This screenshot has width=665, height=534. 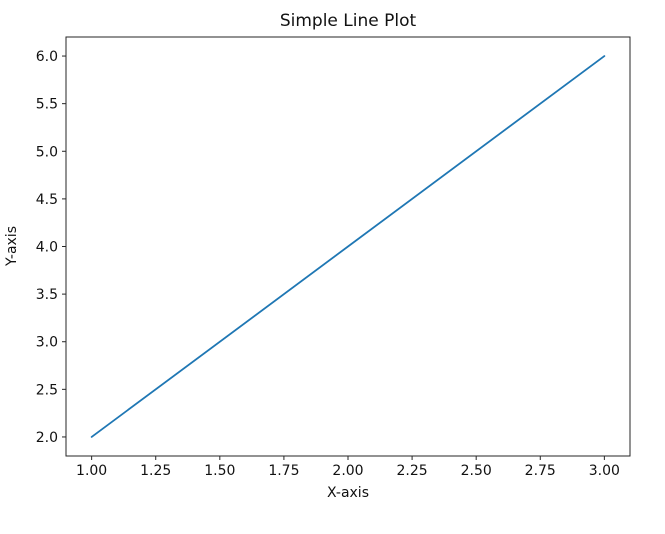 What do you see at coordinates (91, 471) in the screenshot?
I see `x-tick-label: 1.00` at bounding box center [91, 471].